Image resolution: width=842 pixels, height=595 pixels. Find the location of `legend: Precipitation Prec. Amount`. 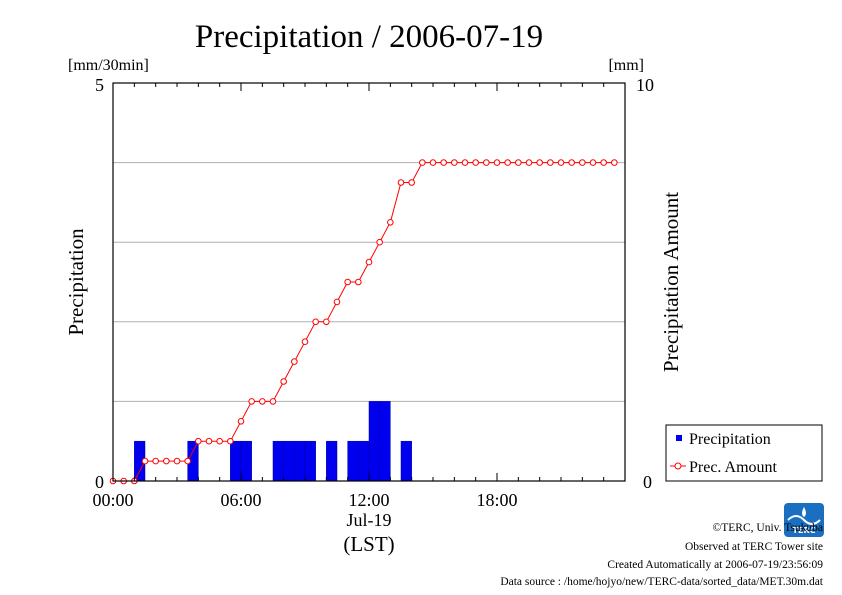

legend: Precipitation Prec. Amount is located at coordinates (744, 453).